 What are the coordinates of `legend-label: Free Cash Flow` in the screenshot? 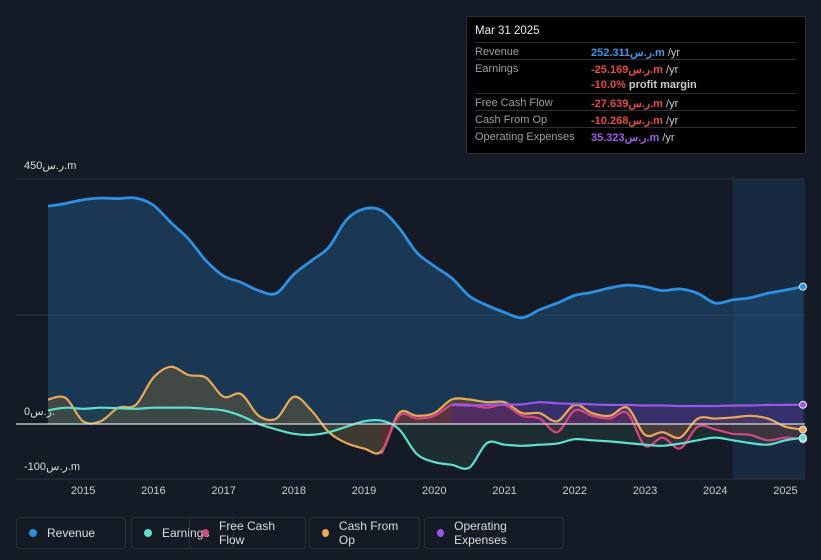 It's located at (247, 533).